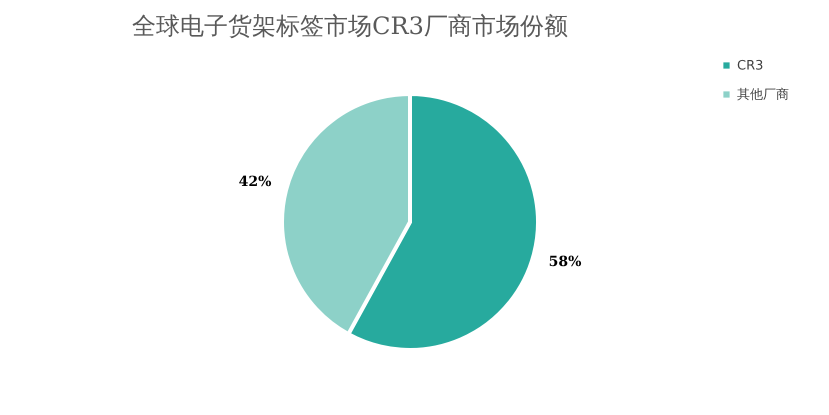  Describe the element at coordinates (350, 26) in the screenshot. I see `chart-title: 全球电子货架标签市场CR3厂商市场份额` at that location.